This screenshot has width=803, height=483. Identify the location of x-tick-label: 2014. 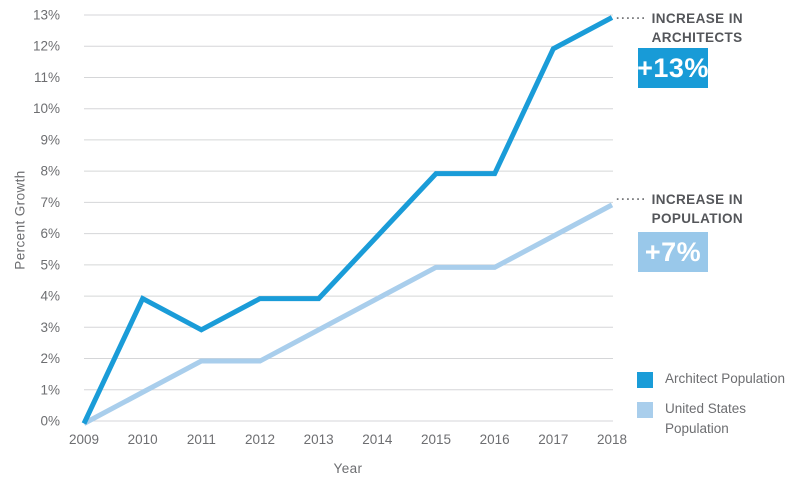
(377, 439).